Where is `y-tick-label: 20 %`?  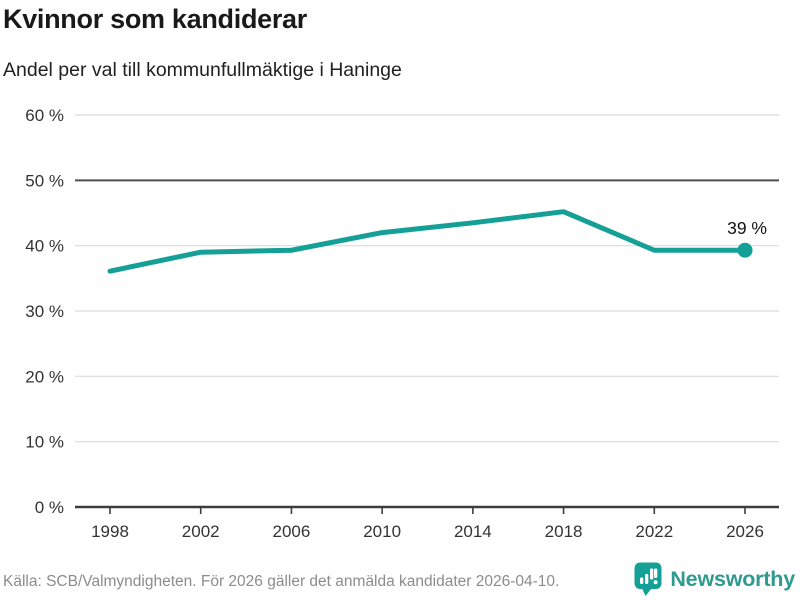 y-tick-label: 20 % is located at coordinates (44, 376).